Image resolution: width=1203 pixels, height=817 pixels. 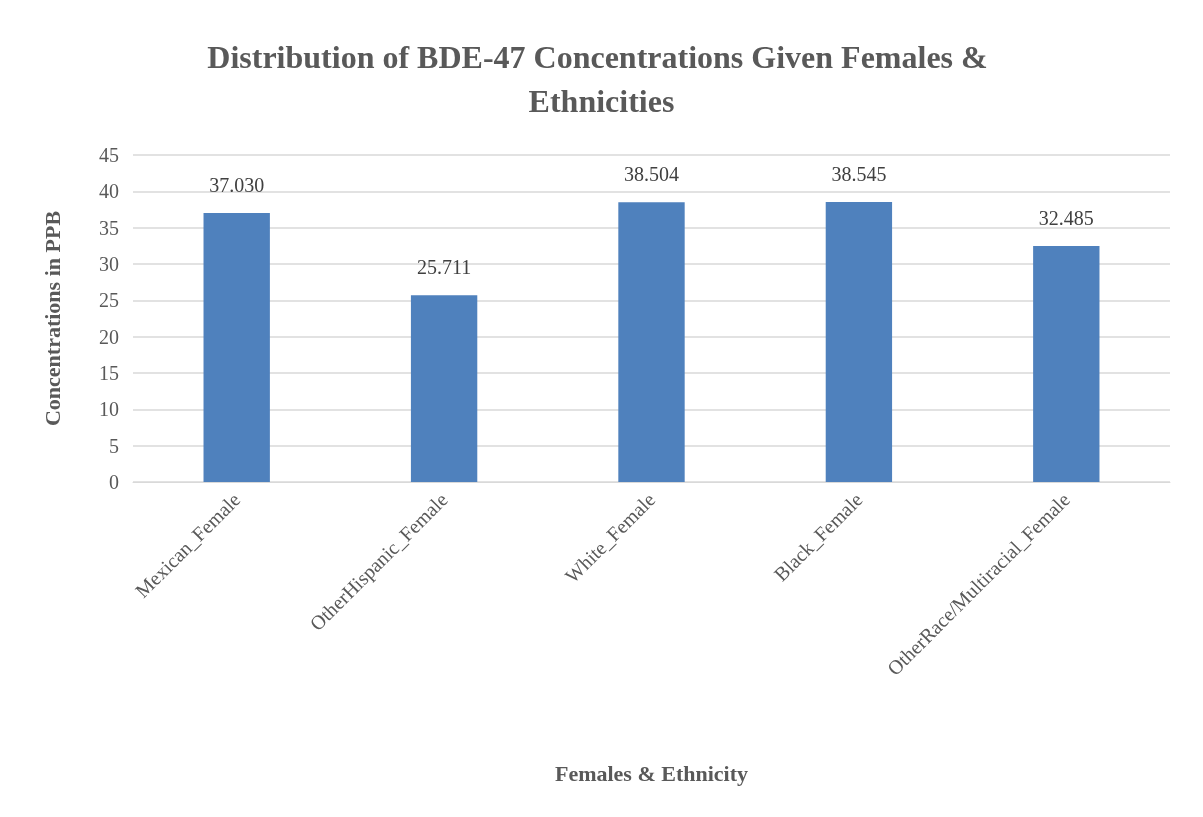 I want to click on x-axis-title: Females & Ethnicity, so click(x=651, y=773).